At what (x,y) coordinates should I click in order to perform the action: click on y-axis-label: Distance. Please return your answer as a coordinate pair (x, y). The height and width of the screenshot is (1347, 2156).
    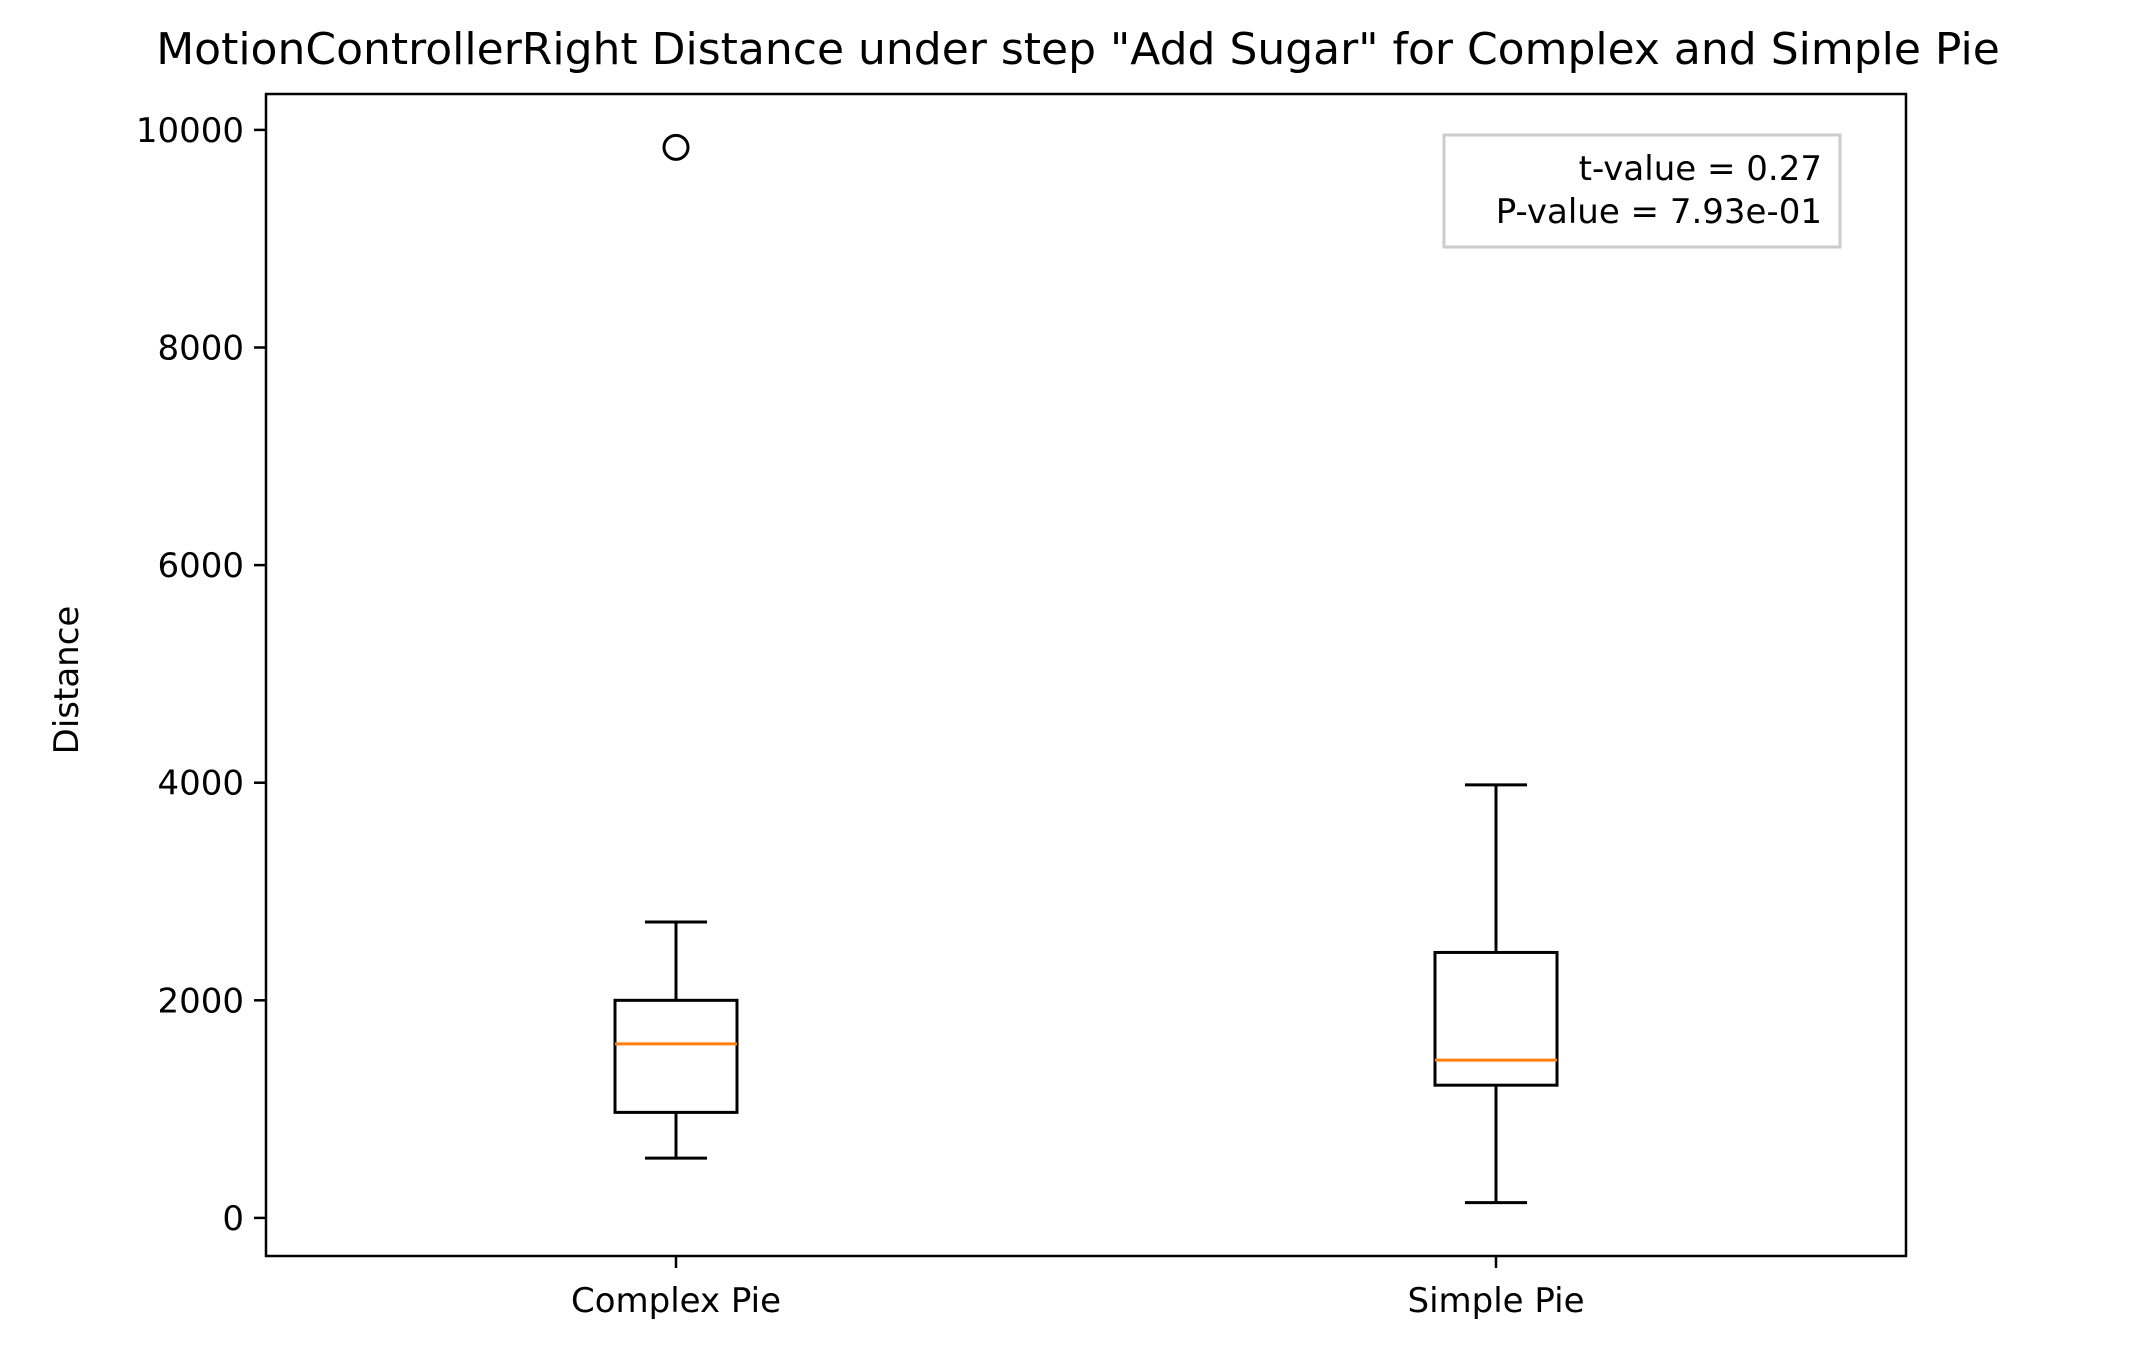
    Looking at the image, I should click on (67, 680).